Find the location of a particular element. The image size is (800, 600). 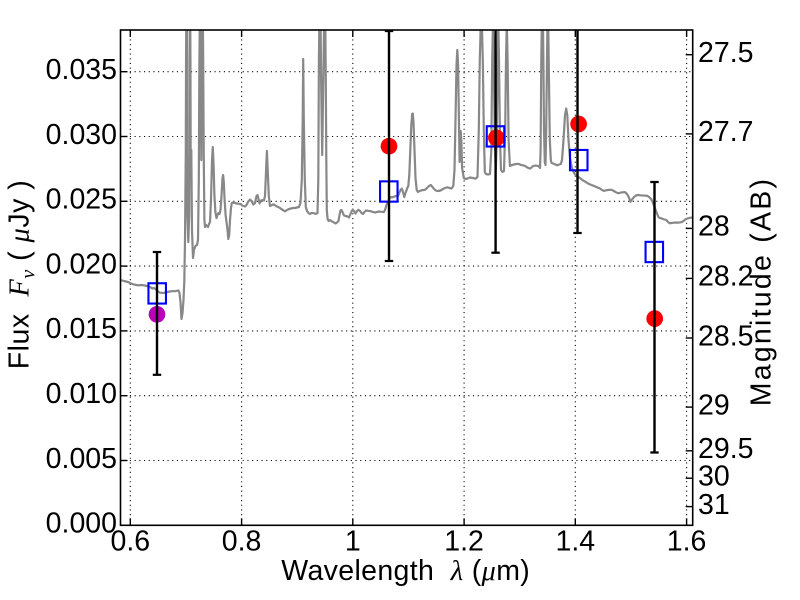

svg-text: 0.020 is located at coordinates (81, 264).